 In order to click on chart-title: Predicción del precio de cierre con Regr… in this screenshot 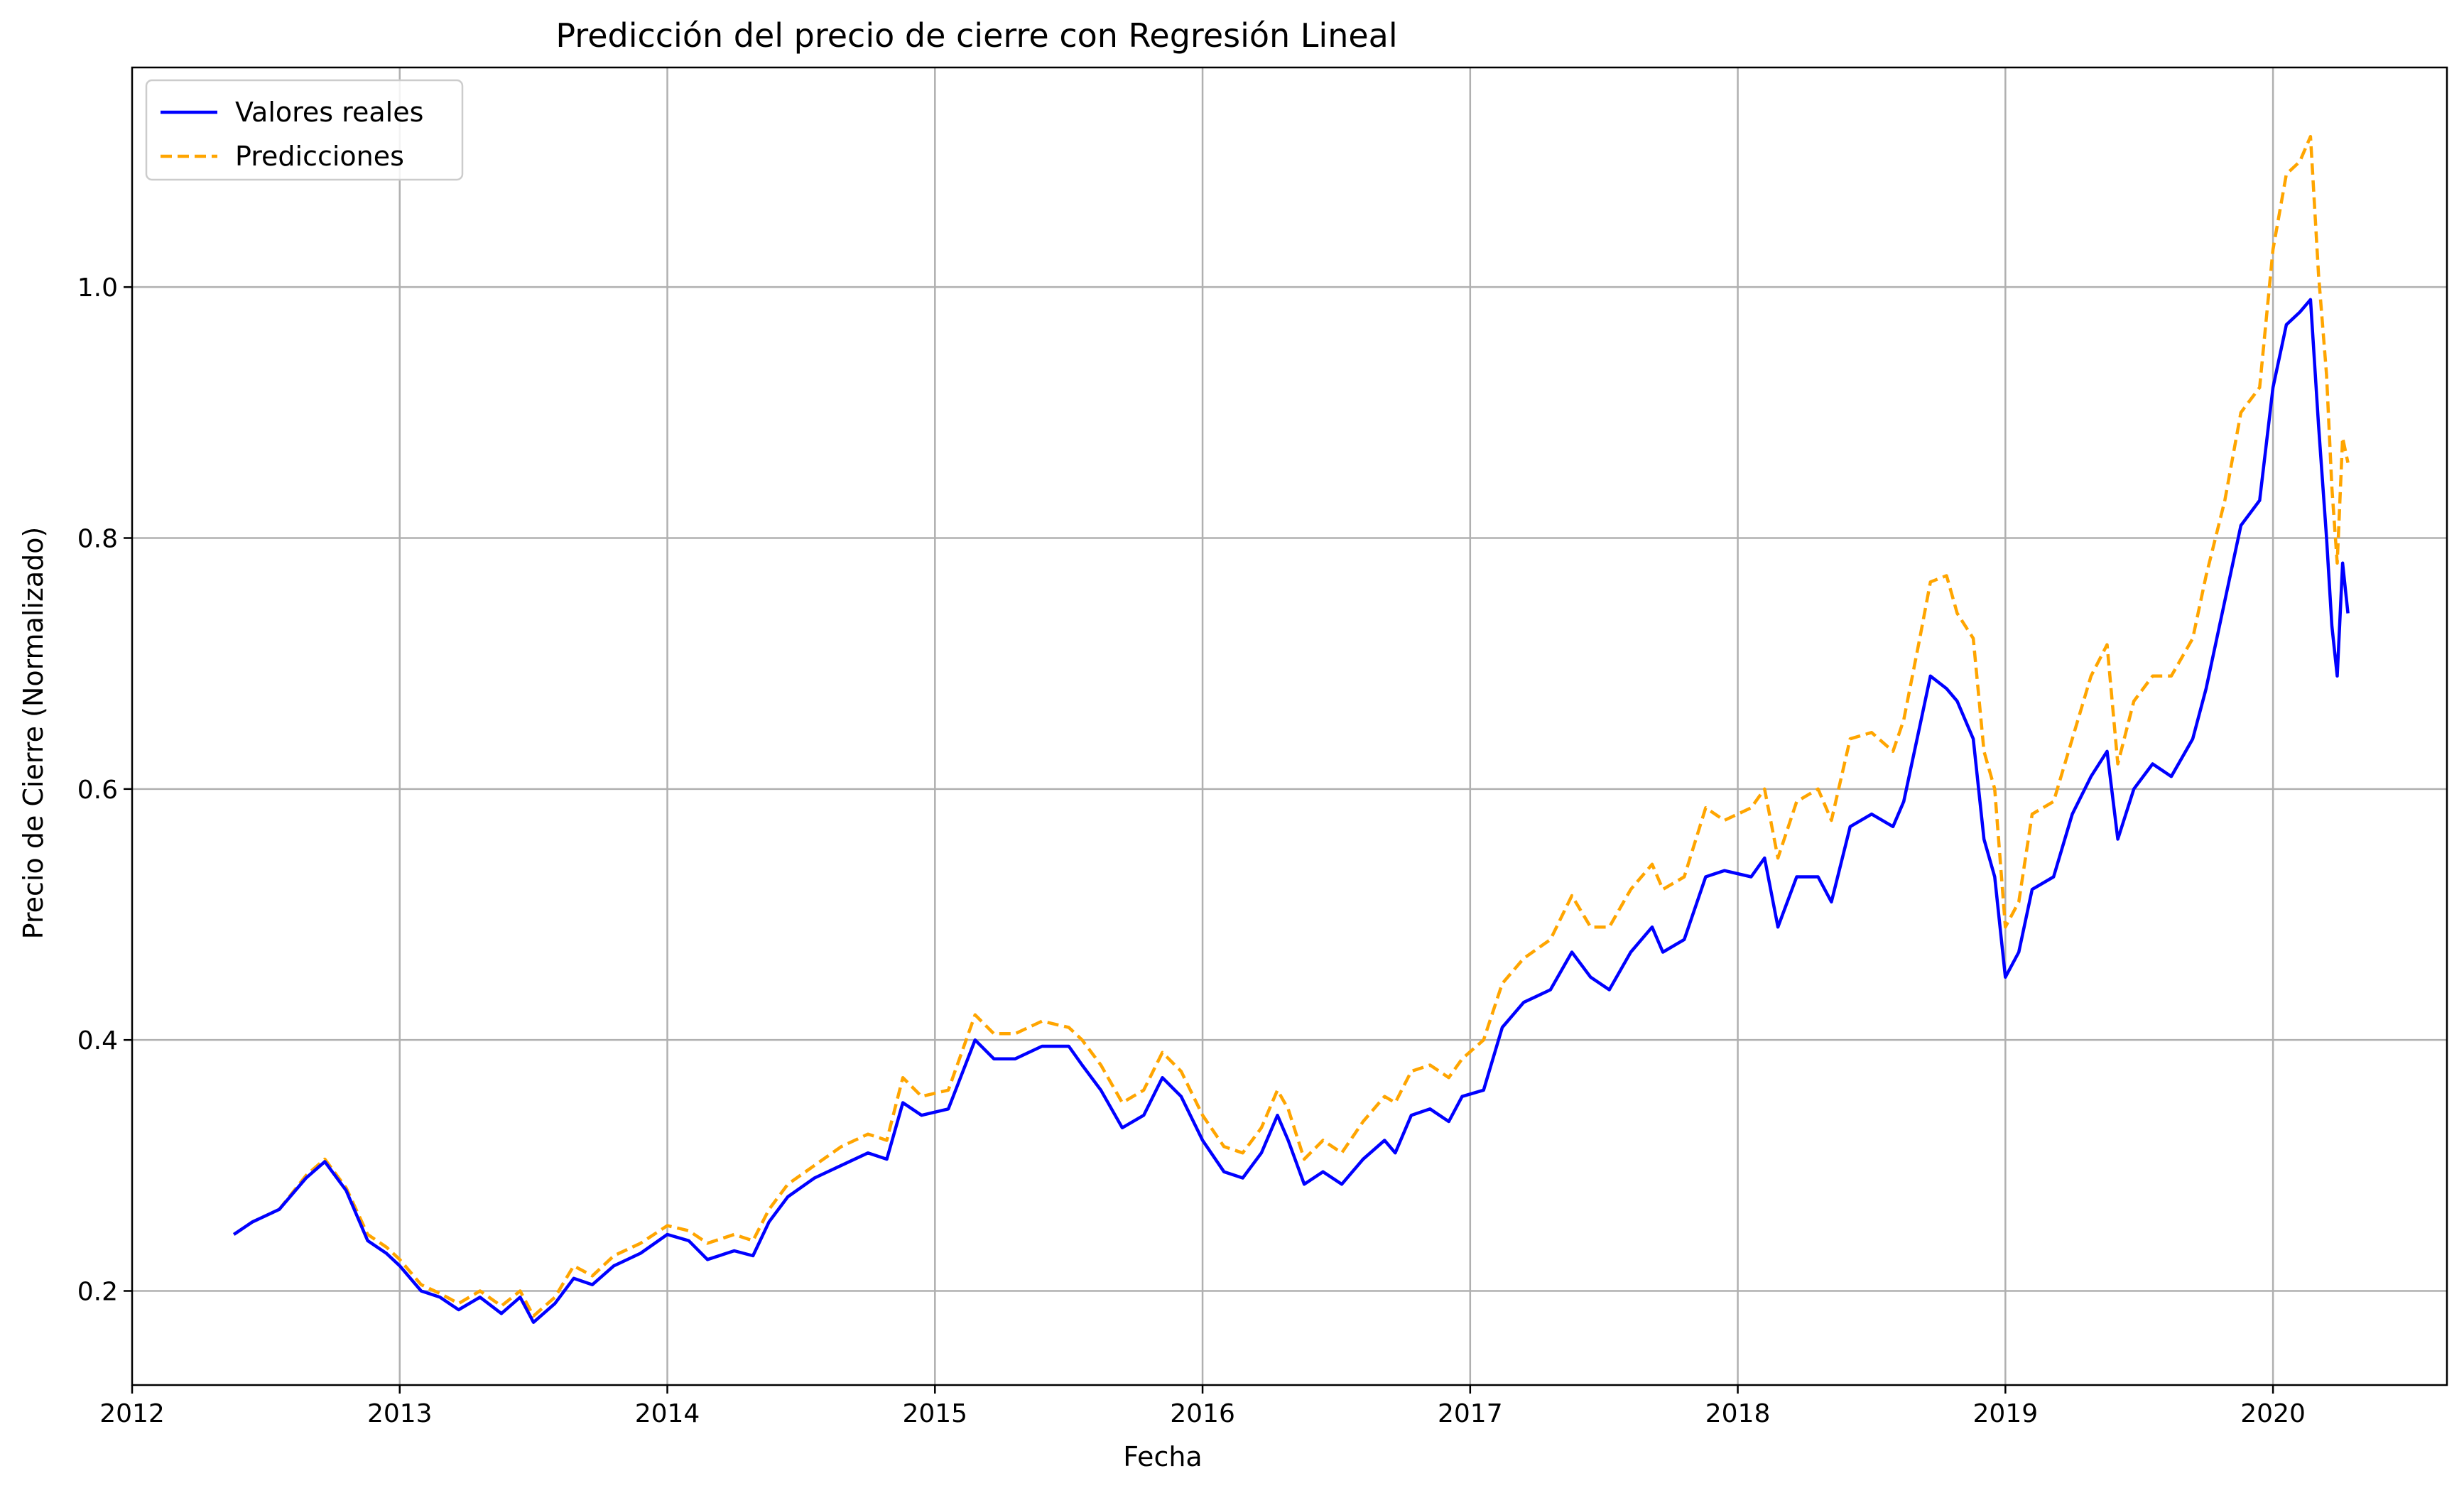, I will do `click(976, 35)`.